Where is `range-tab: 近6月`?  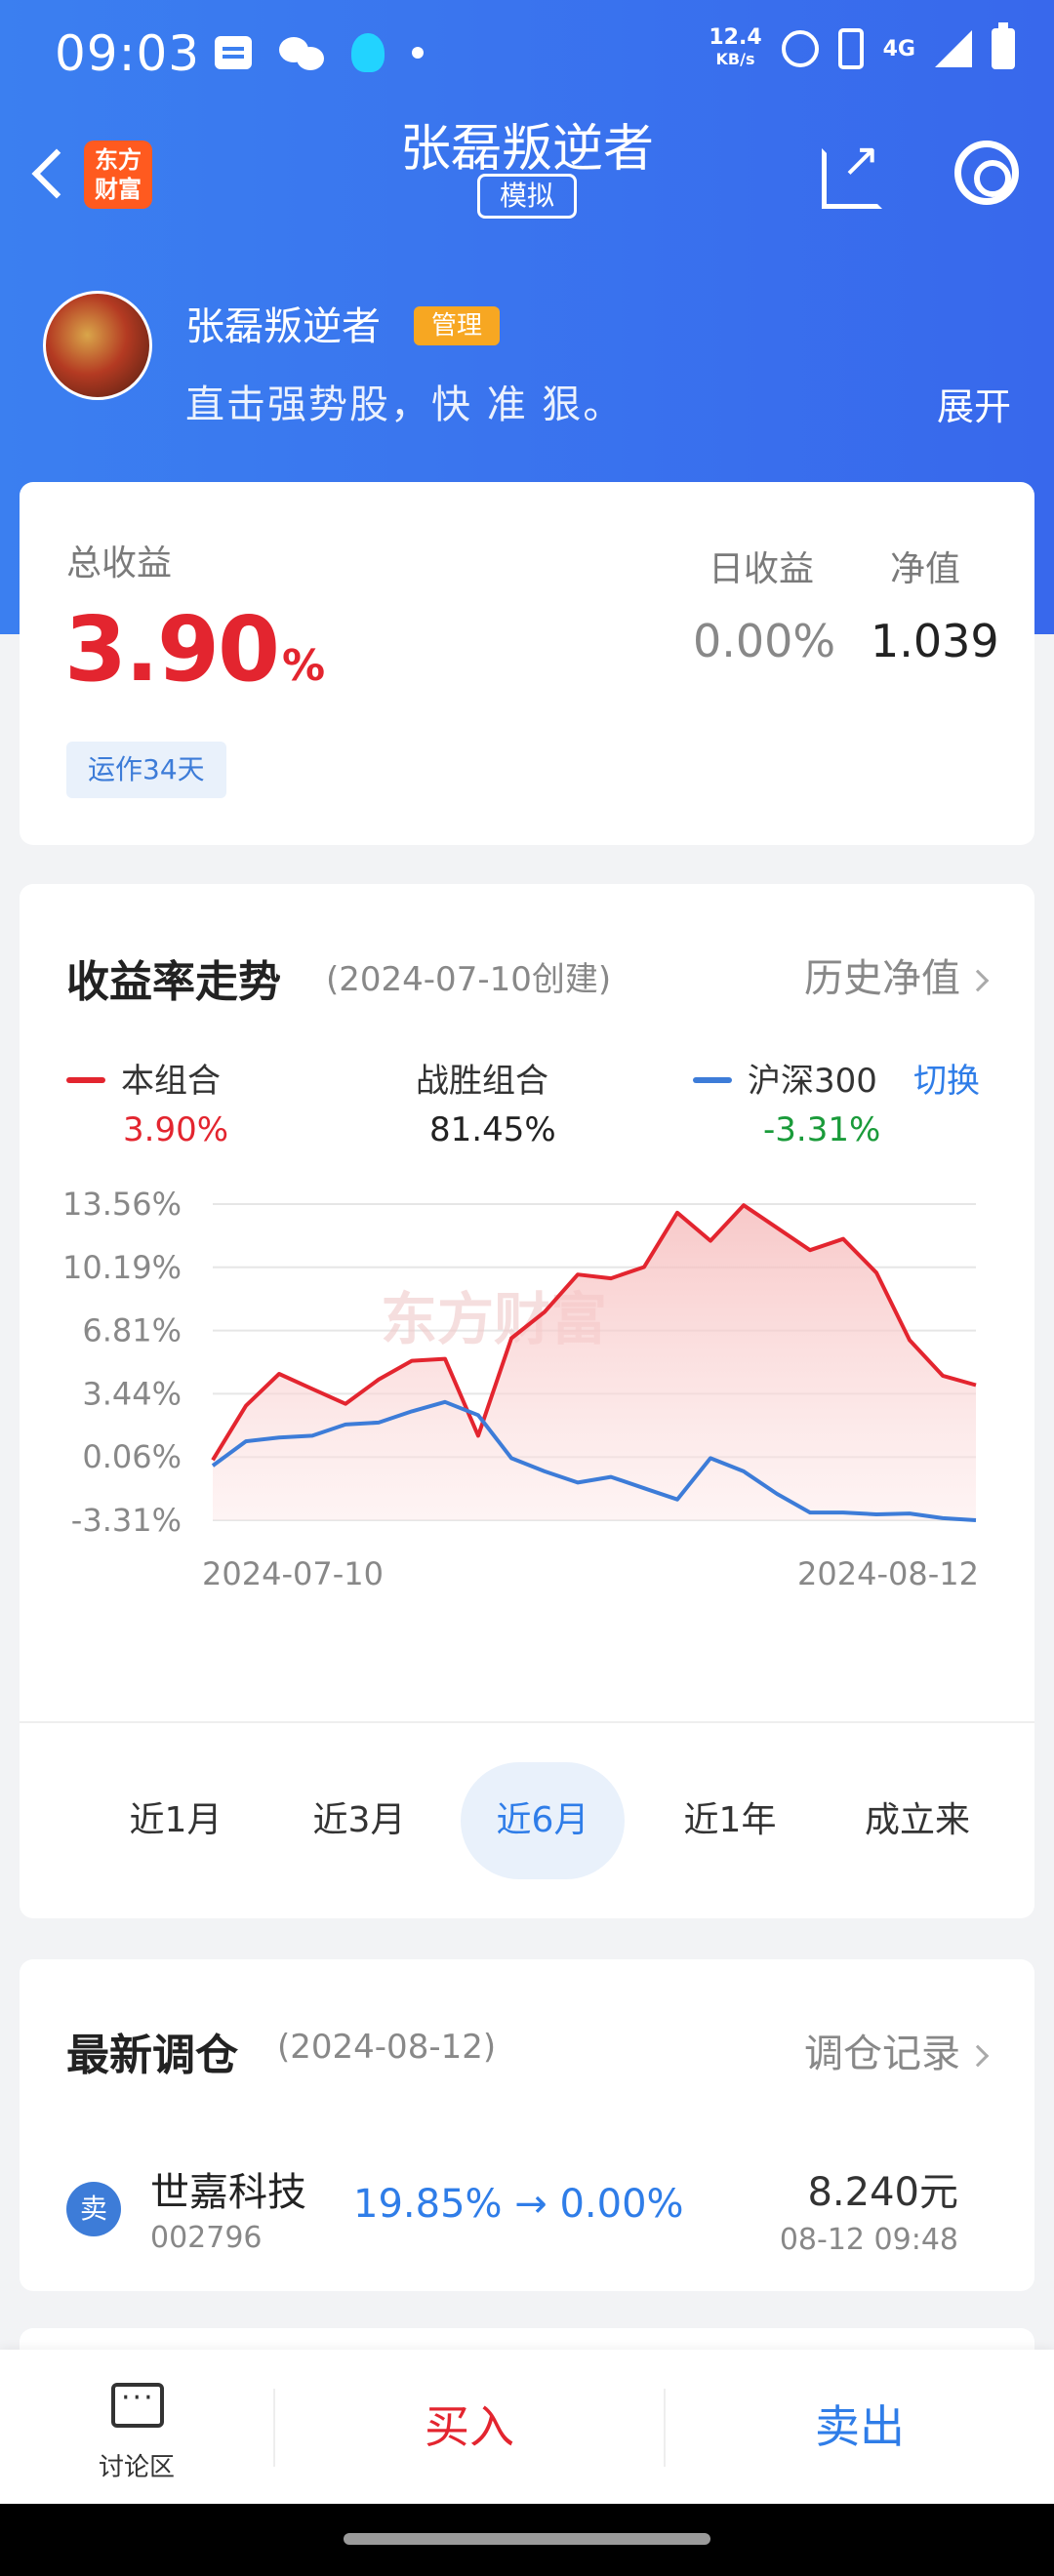 range-tab: 近6月 is located at coordinates (543, 1820).